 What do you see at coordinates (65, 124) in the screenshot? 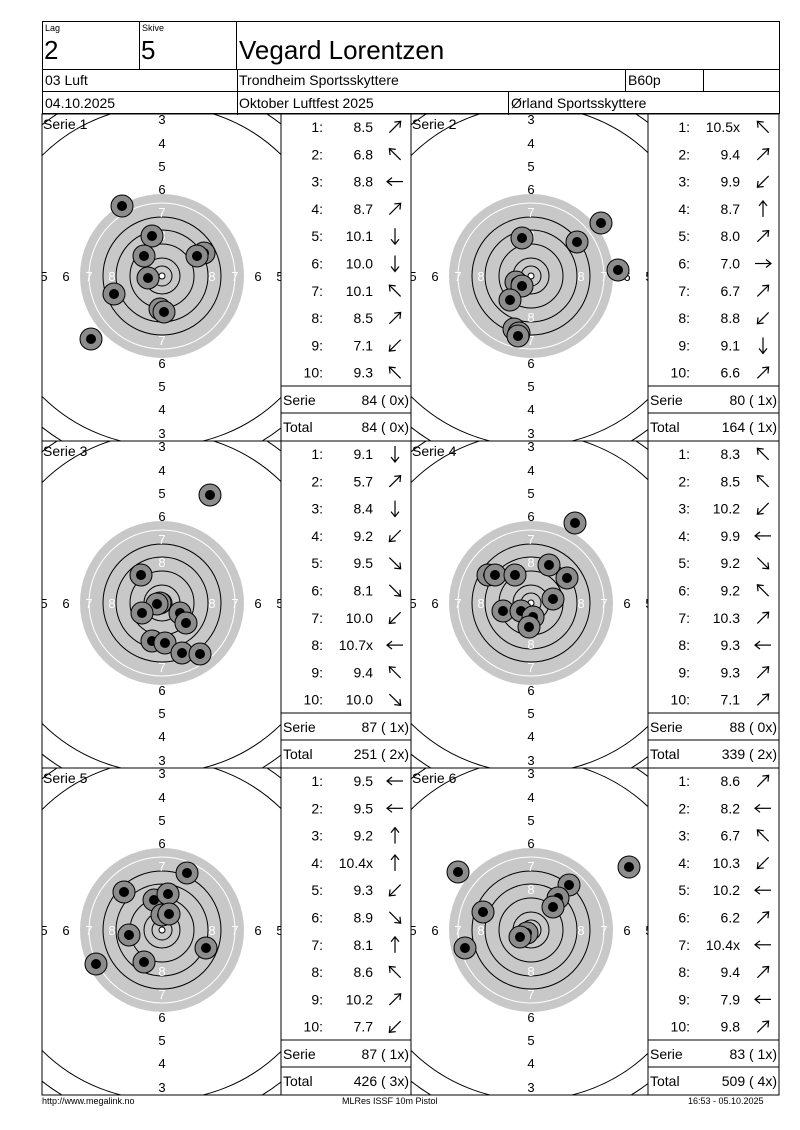
I see `series-label: Serie 1` at bounding box center [65, 124].